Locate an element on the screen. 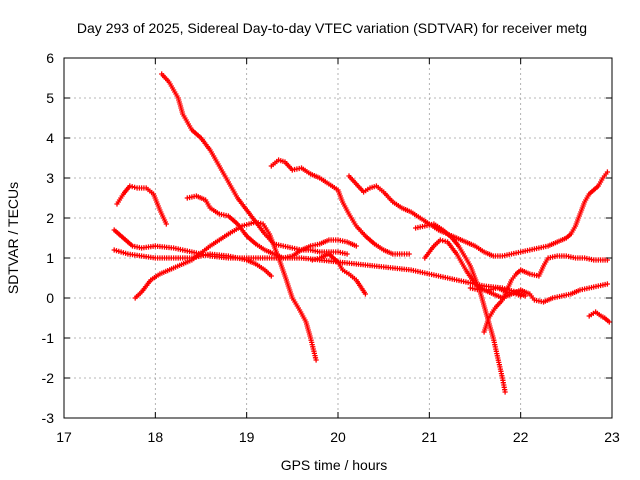 This screenshot has width=640, height=480. series-s3 is located at coordinates (319, 263).